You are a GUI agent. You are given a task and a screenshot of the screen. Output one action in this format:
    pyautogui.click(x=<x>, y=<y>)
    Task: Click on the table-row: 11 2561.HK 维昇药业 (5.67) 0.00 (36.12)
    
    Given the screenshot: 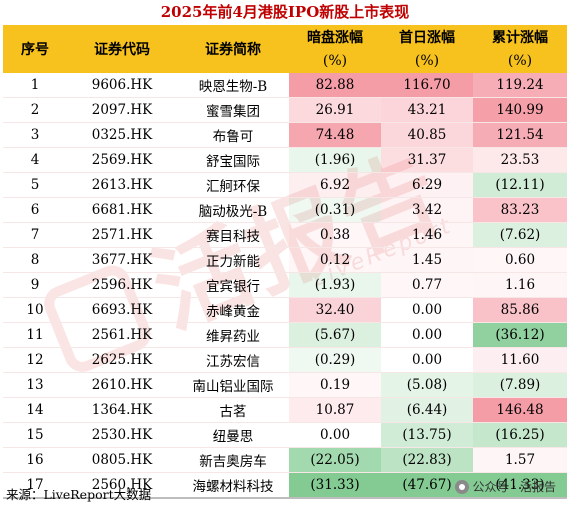 What is the action you would take?
    pyautogui.click(x=285, y=335)
    